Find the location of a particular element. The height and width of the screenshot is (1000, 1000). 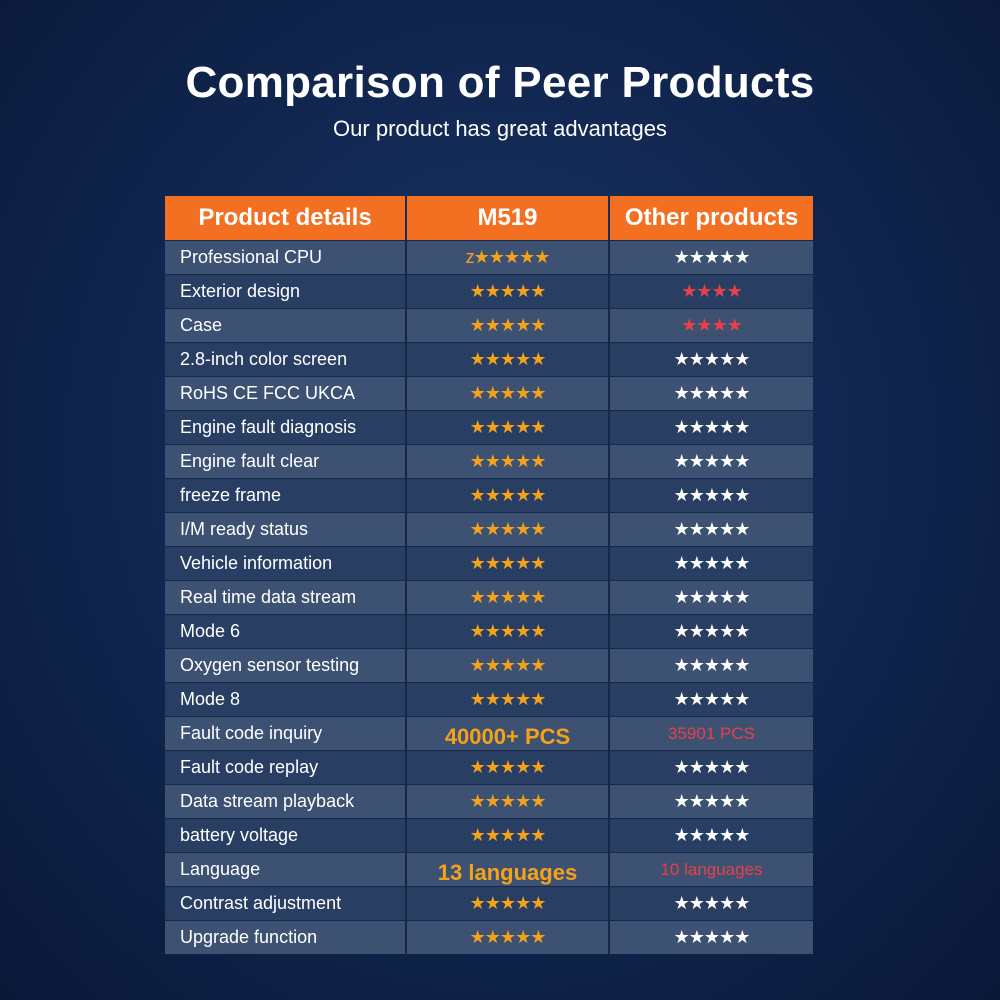

m519-cell: z★★★★★ is located at coordinates (508, 257).